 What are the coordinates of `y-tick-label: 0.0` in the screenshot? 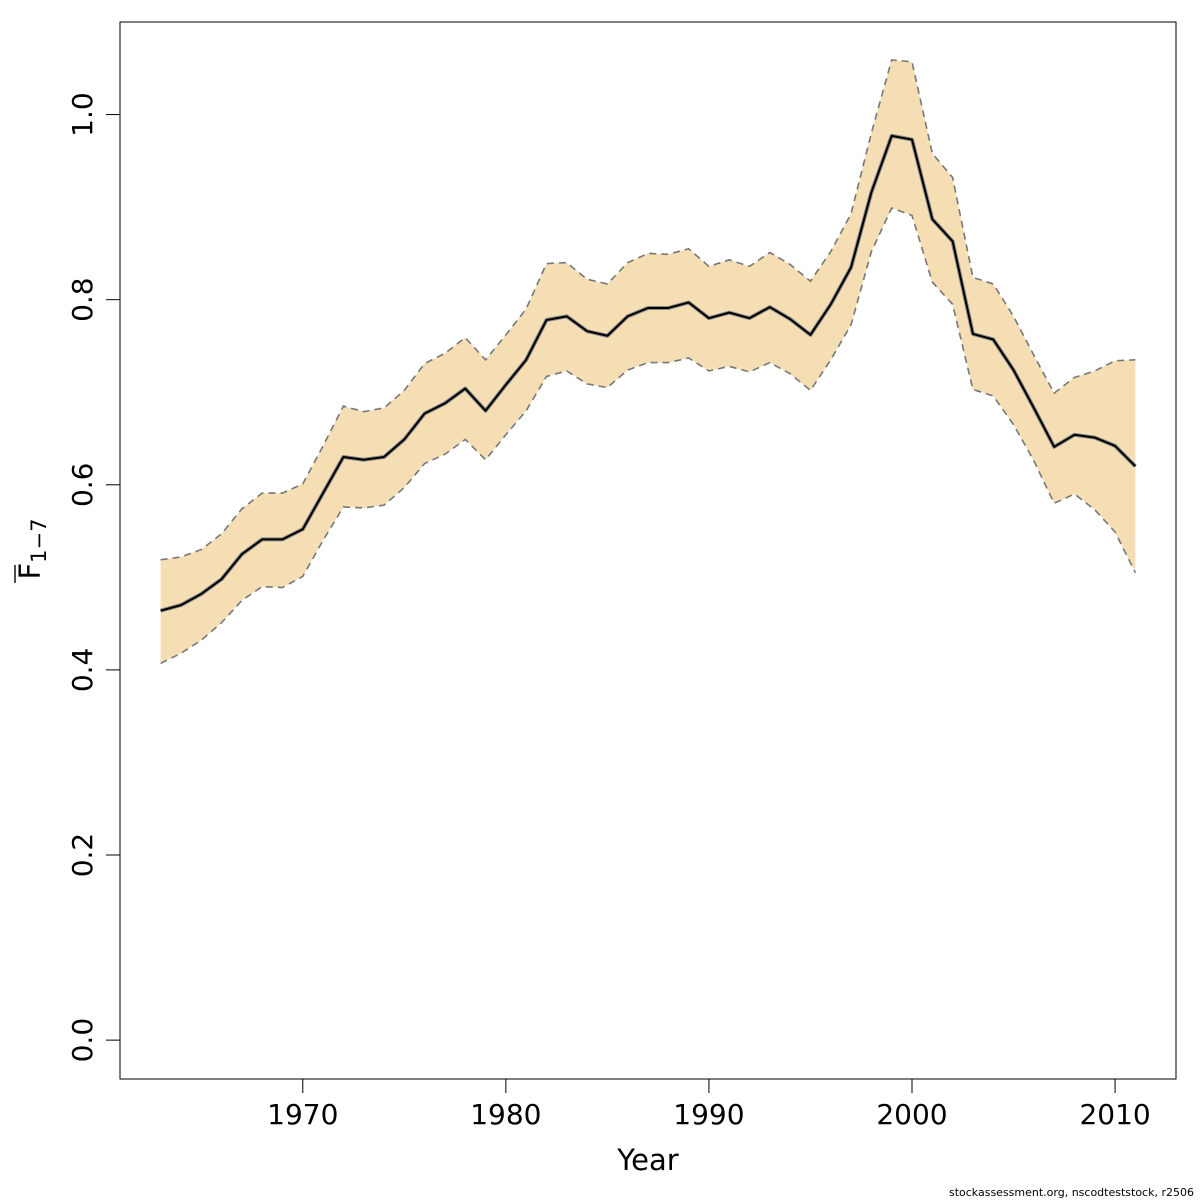 It's located at (82, 1040).